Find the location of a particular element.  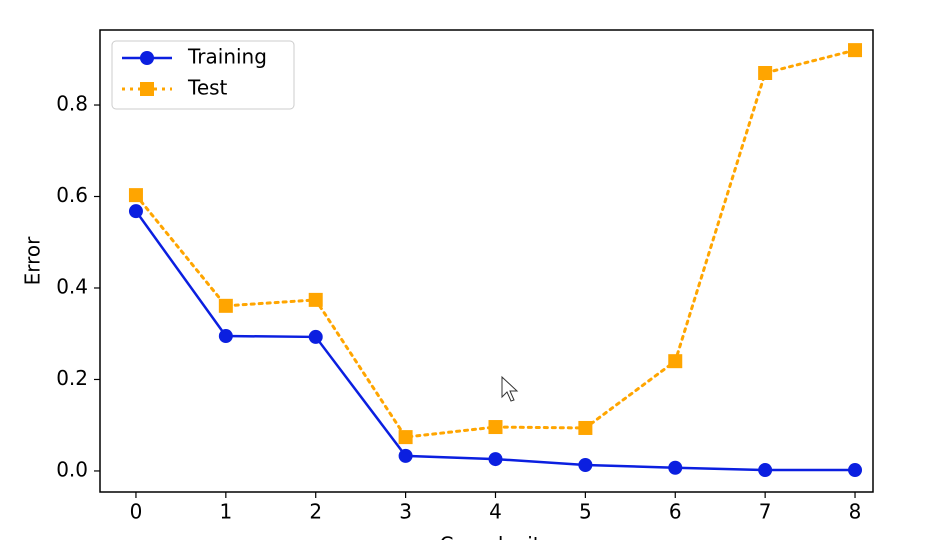

mouse-cursor is located at coordinates (510, 388).